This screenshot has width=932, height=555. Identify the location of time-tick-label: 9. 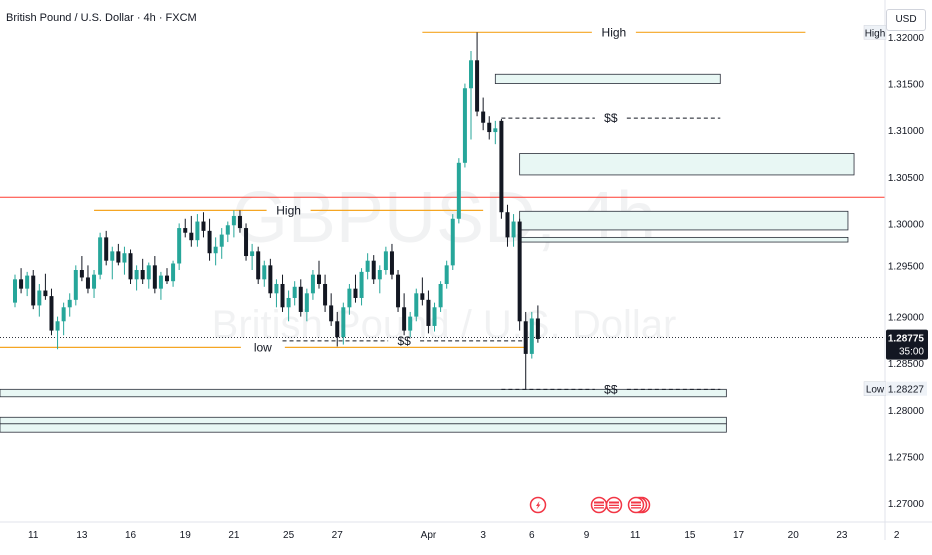
(587, 535).